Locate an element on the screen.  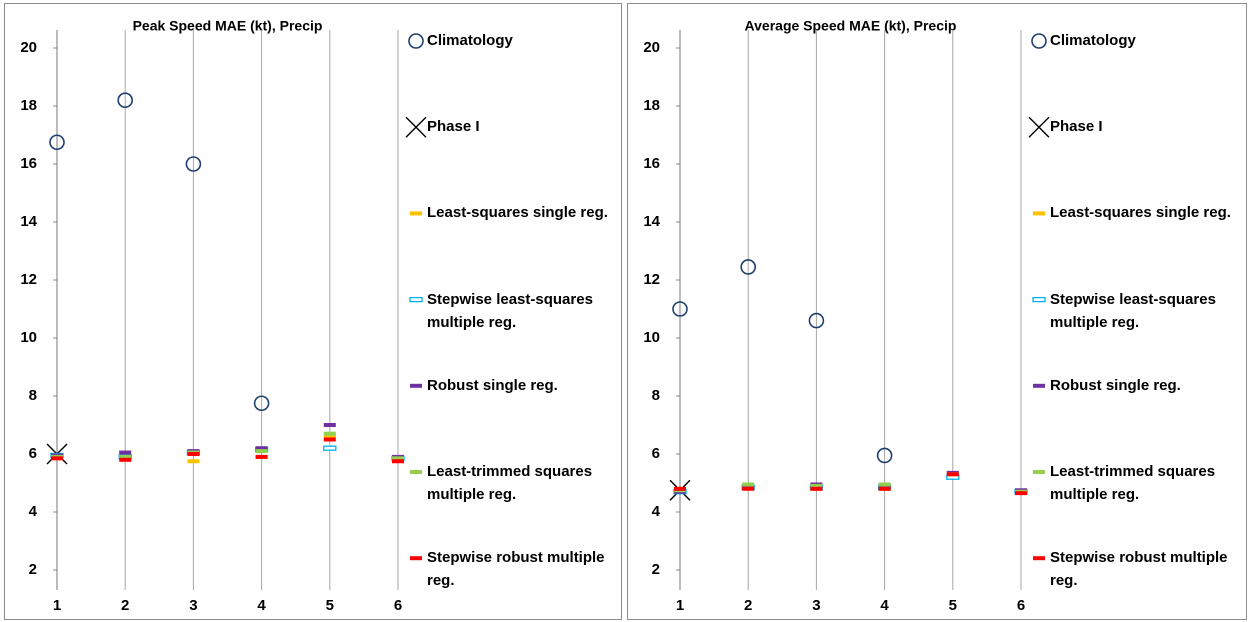
chart-title: Peak Speed MAE (kt), Precip is located at coordinates (228, 26).